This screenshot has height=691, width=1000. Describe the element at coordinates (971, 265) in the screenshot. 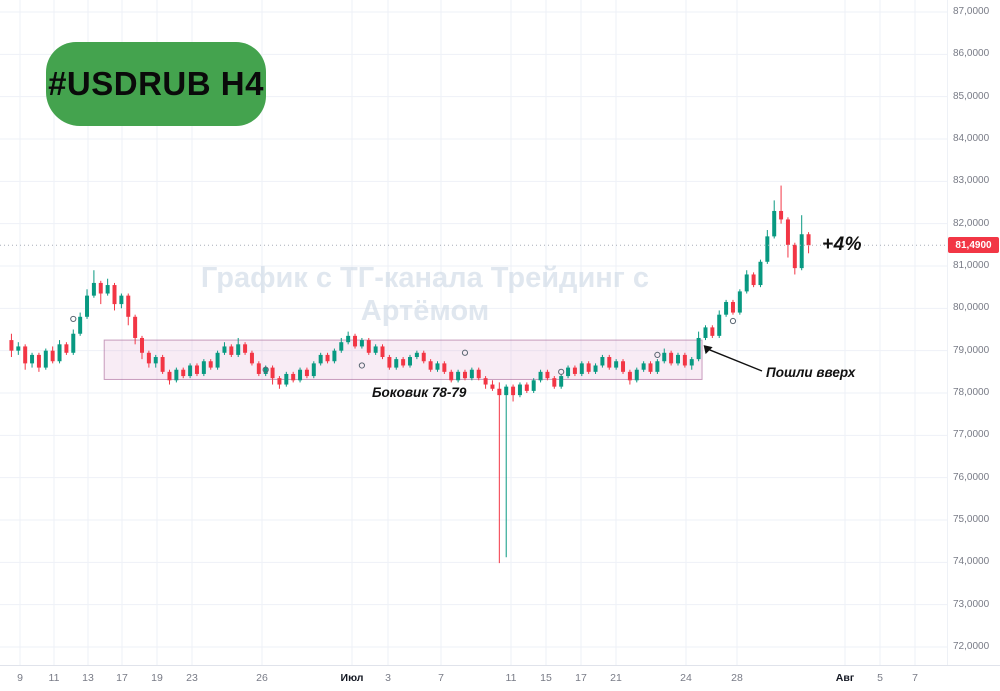

I see `price-tick-label: 81,0000` at that location.